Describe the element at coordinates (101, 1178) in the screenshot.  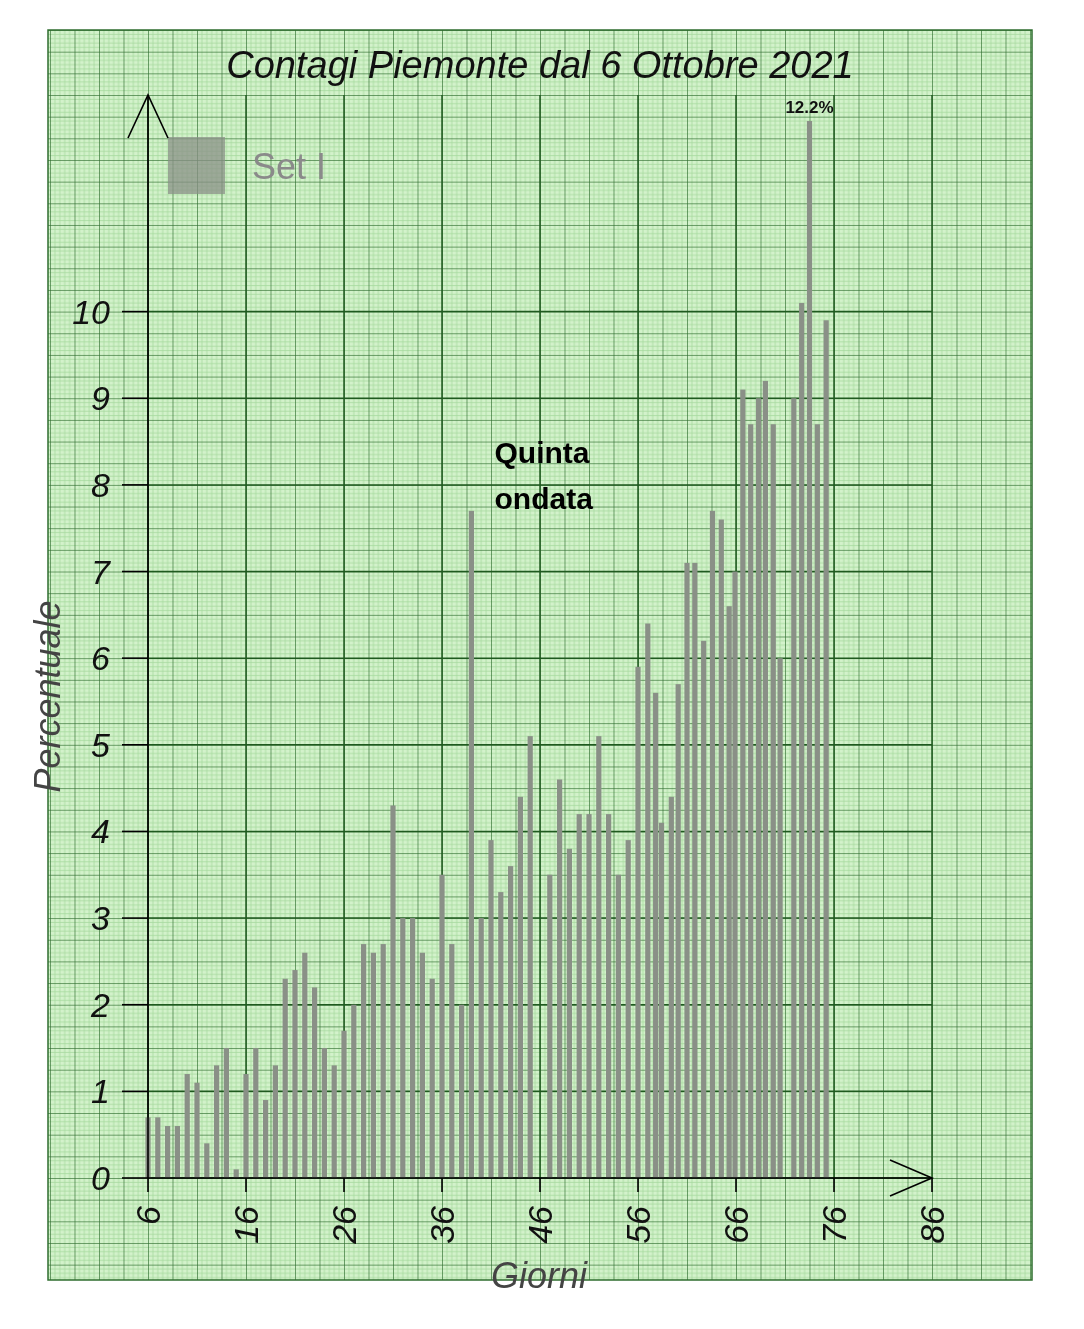
I see `y-tick-label: 0` at that location.